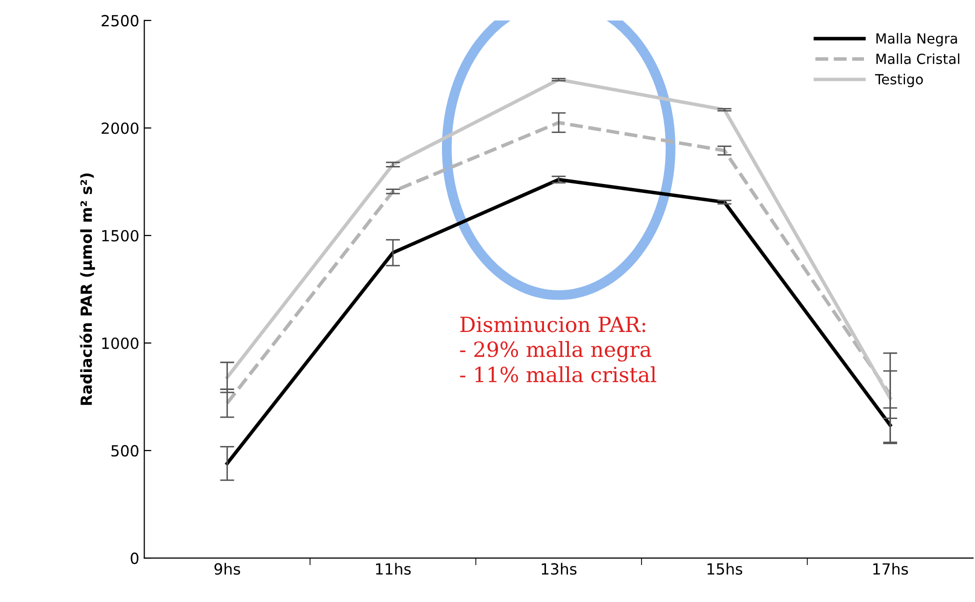 Image resolution: width=975 pixels, height=602 pixels. I want to click on y-tick-label: 500, so click(124, 451).